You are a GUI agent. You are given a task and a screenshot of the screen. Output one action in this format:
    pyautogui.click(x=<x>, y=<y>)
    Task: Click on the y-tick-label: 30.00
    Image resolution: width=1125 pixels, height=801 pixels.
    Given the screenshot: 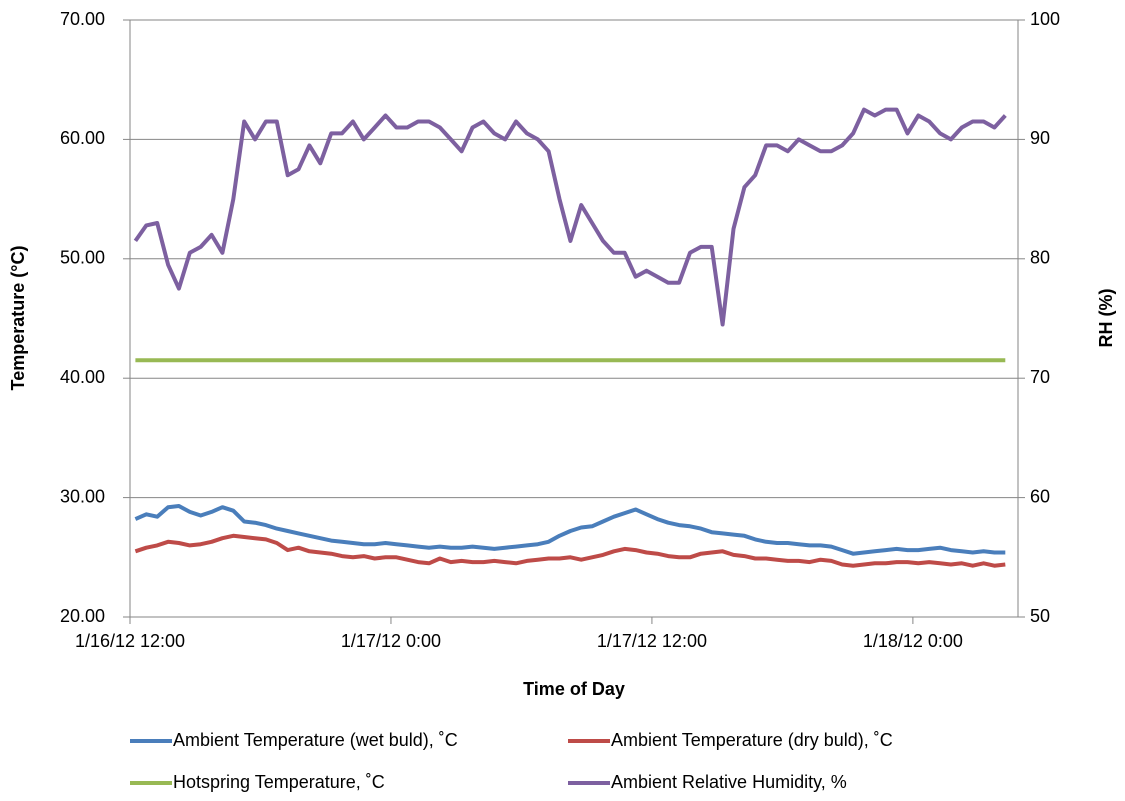 What is the action you would take?
    pyautogui.click(x=82, y=496)
    